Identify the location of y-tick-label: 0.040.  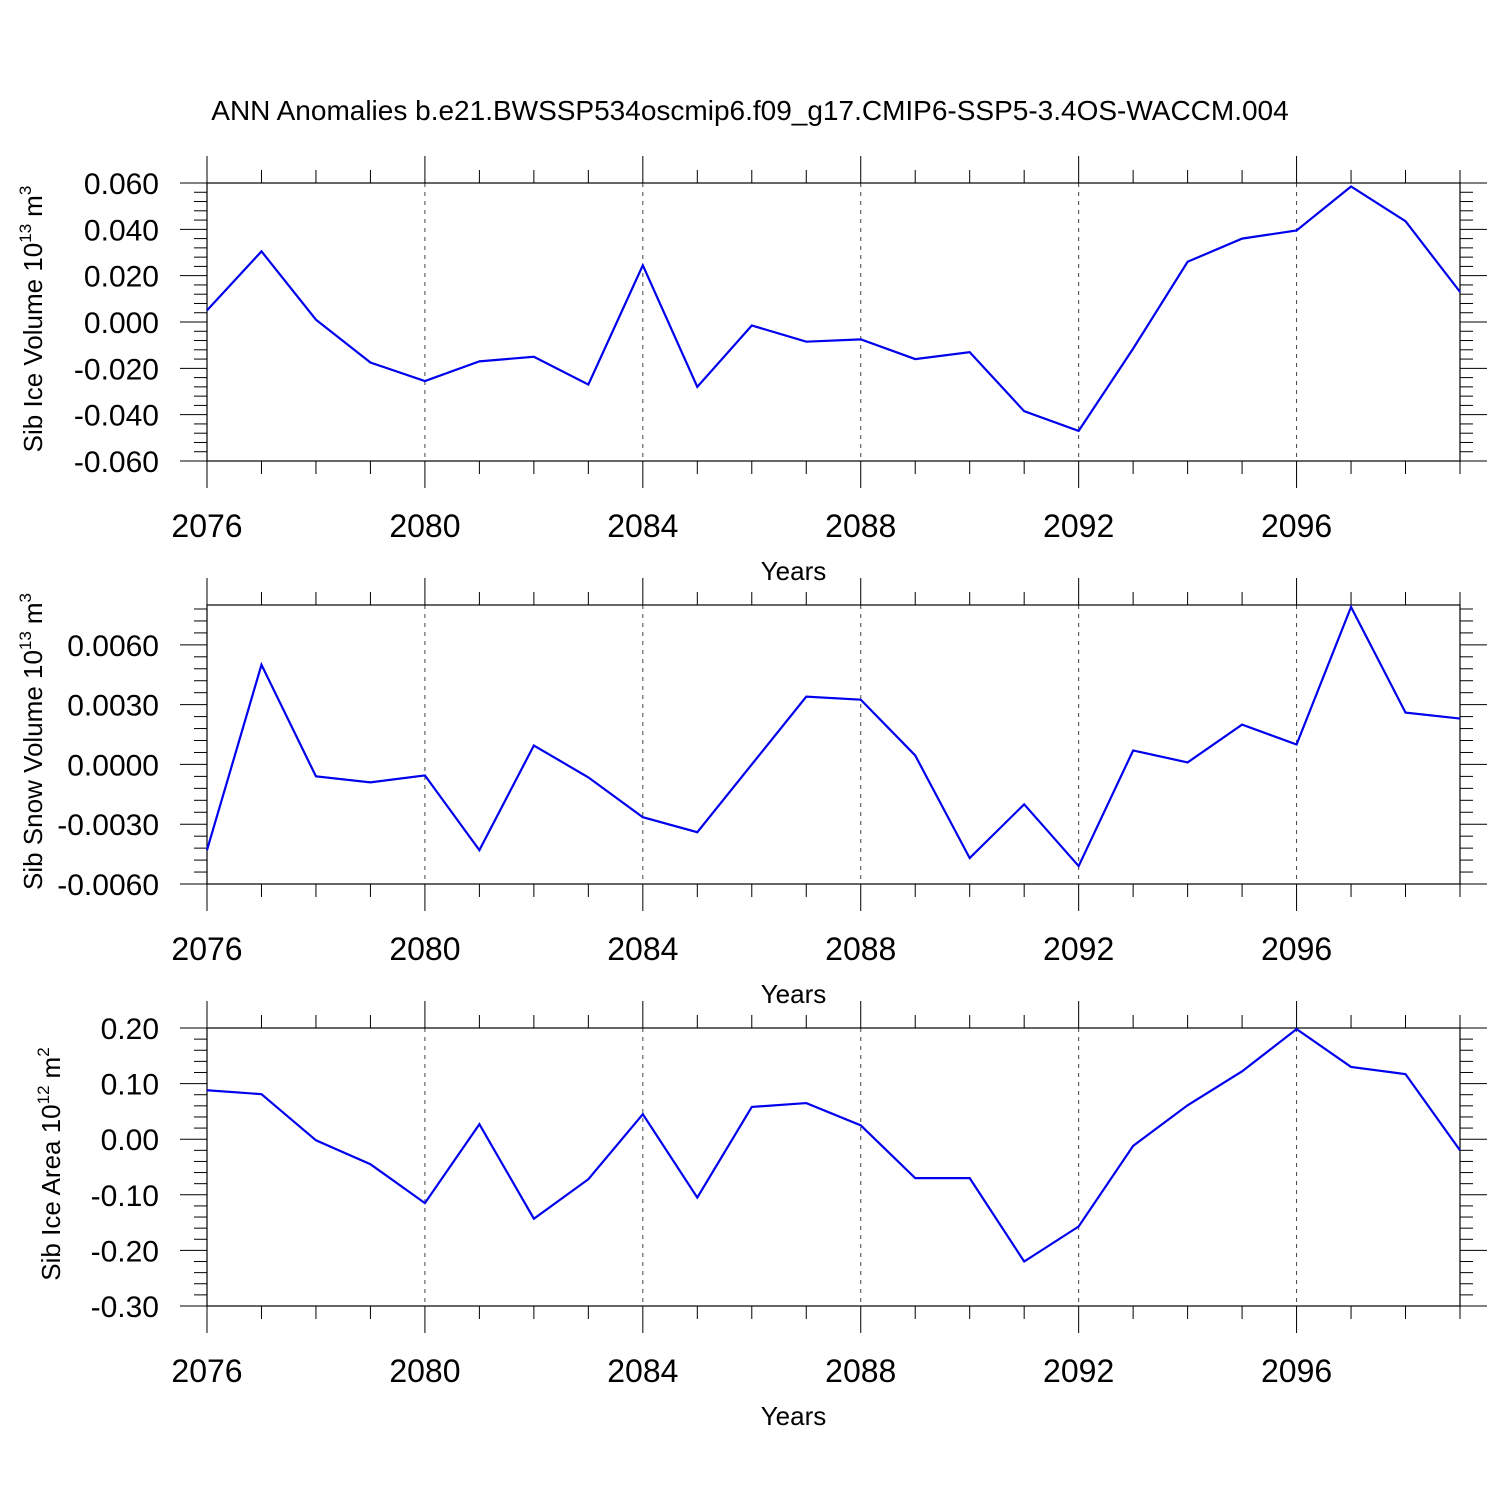
(121, 230).